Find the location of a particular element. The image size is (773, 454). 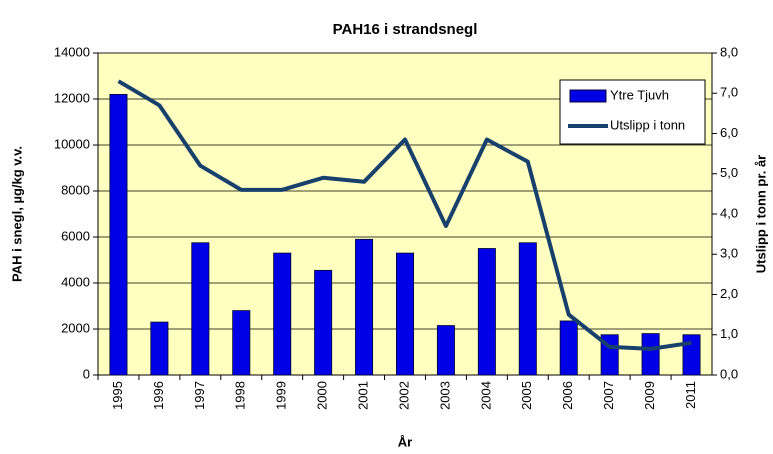

y-tick-label: 14000 is located at coordinates (72, 51).